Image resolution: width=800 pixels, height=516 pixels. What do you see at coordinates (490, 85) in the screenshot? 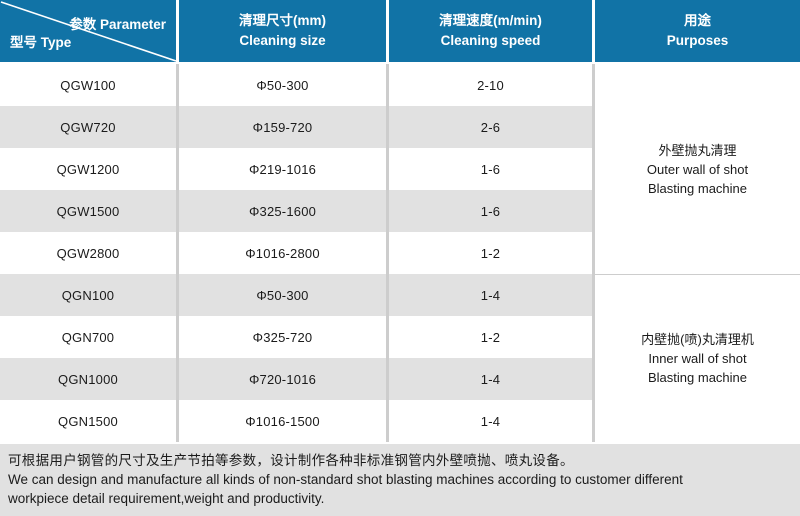
I see `cleaning-speed-cell: 2-10` at bounding box center [490, 85].